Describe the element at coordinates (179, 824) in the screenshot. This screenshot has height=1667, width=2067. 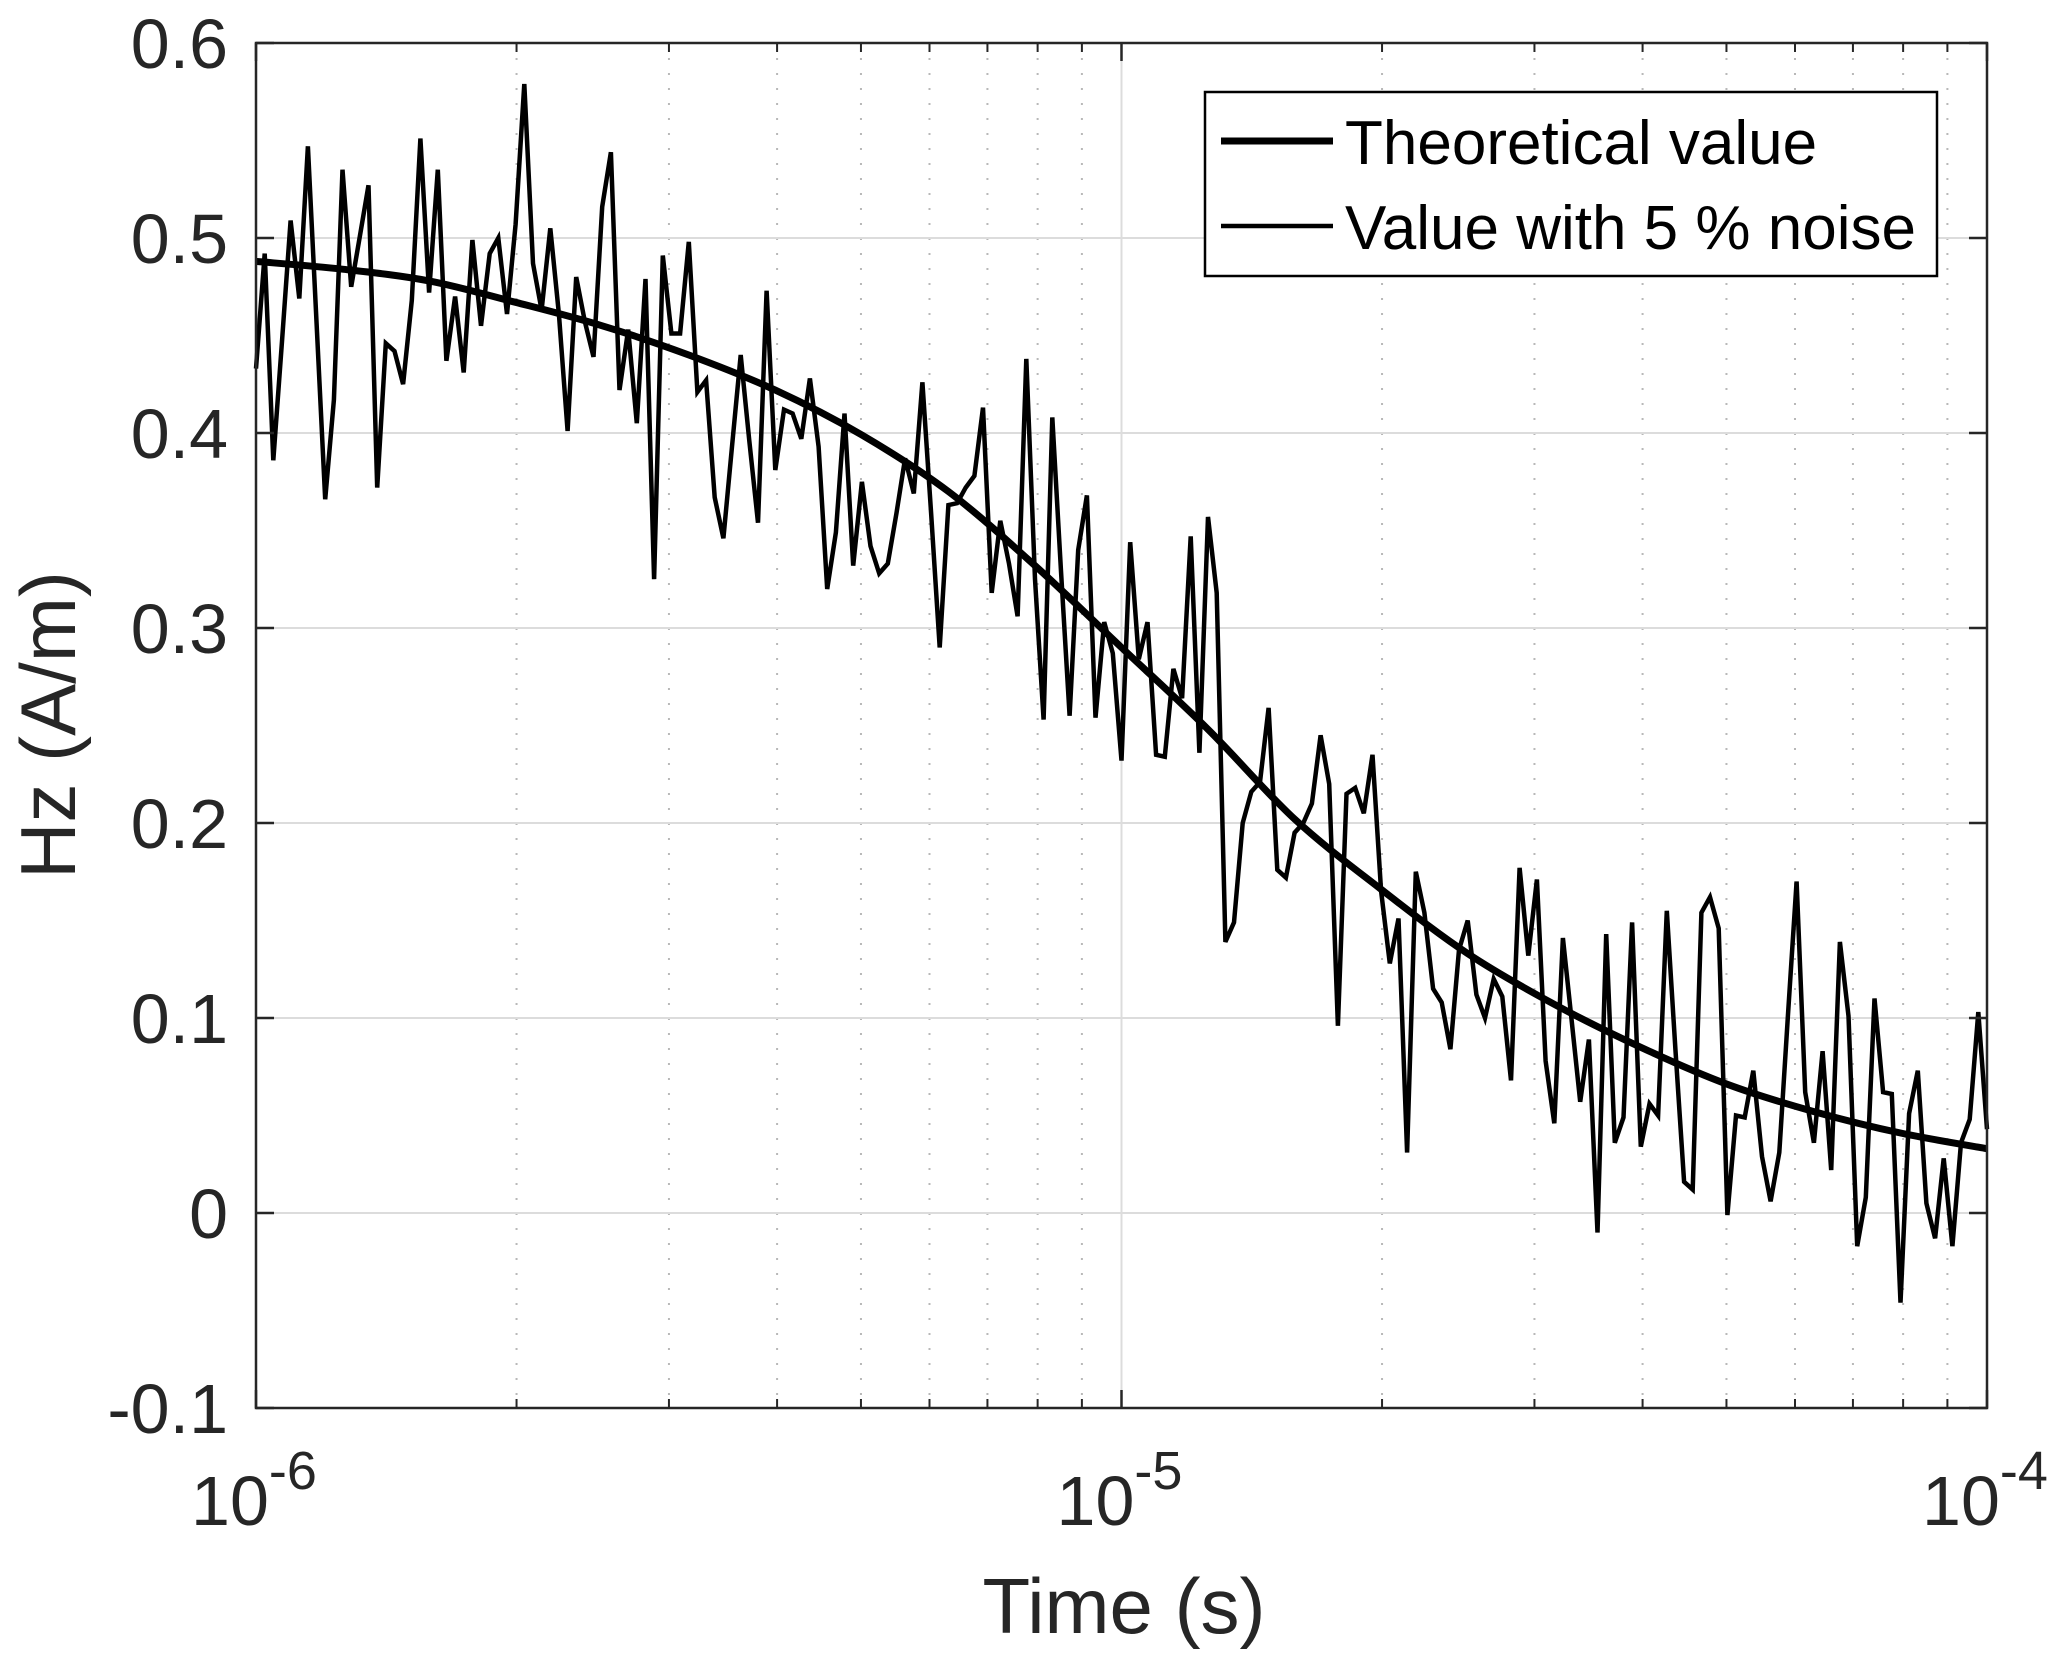
I see `y-tick-label: 0.2` at that location.